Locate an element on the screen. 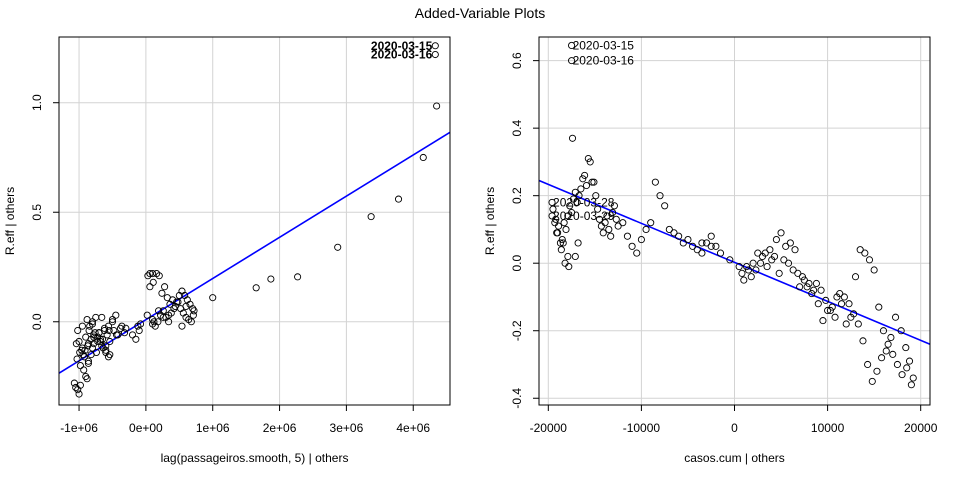 The image size is (960, 480). x-tick-label: 10000 is located at coordinates (828, 428).